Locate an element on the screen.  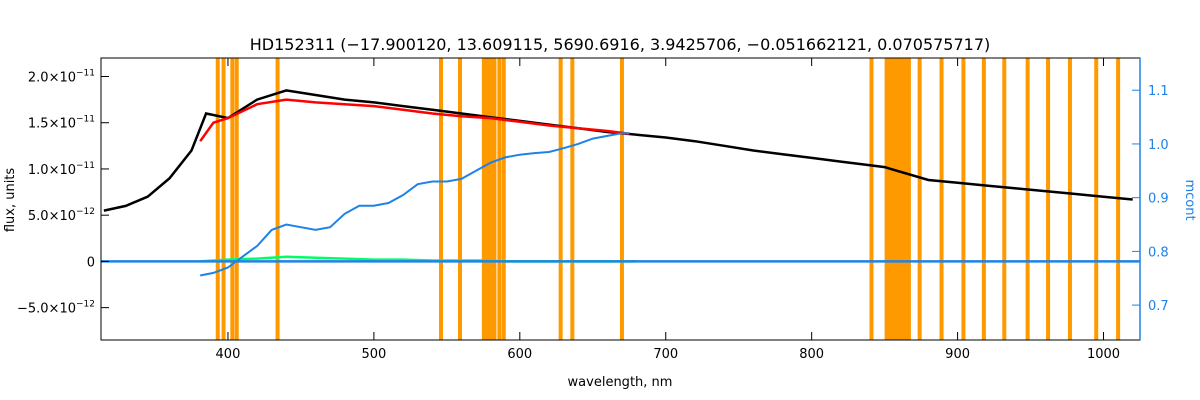
x-tick-label-5: 900 is located at coordinates (957, 354).